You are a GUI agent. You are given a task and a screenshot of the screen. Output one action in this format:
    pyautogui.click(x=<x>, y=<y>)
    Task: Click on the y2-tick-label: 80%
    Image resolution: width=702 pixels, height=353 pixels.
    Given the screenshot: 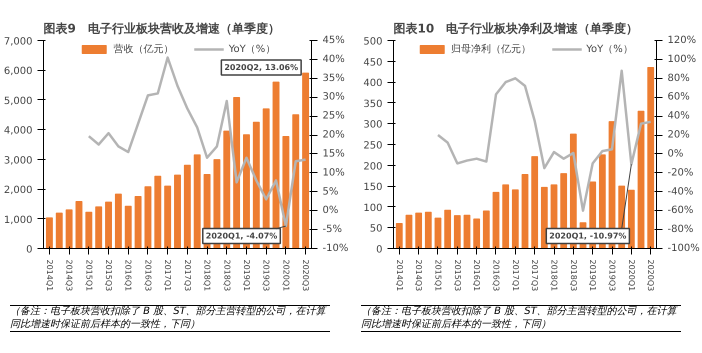 What is the action you would take?
    pyautogui.click(x=679, y=78)
    